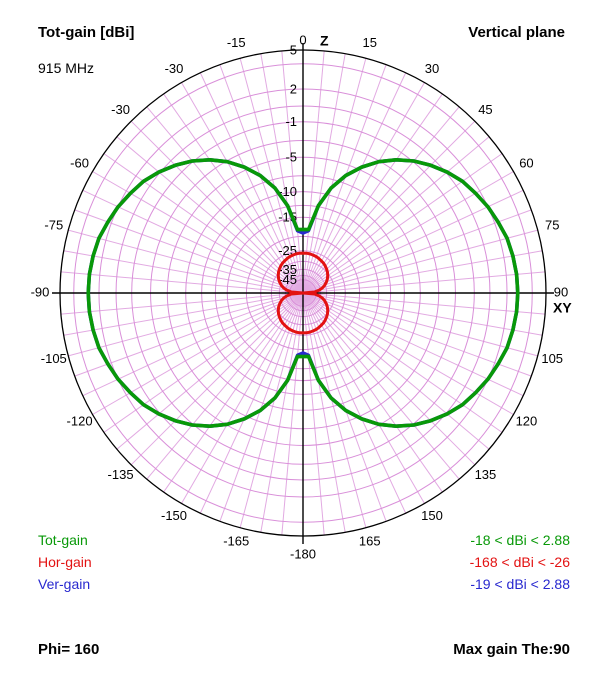 This screenshot has height=683, width=608. What do you see at coordinates (291, 157) in the screenshot?
I see `ring-label: -5` at bounding box center [291, 157].